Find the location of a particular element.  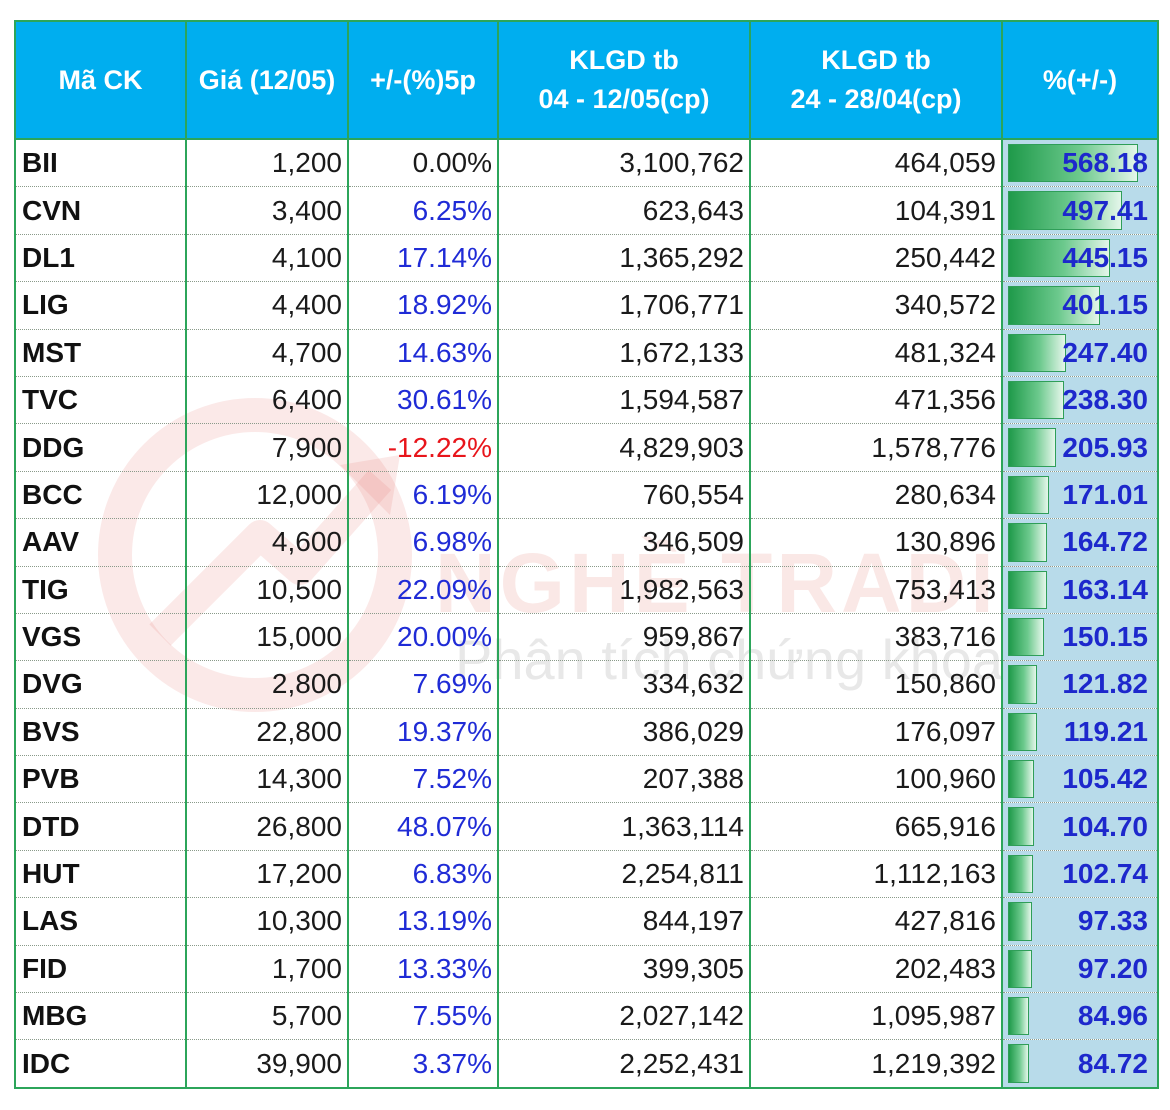

pct-value: 497.41 is located at coordinates (1105, 210).